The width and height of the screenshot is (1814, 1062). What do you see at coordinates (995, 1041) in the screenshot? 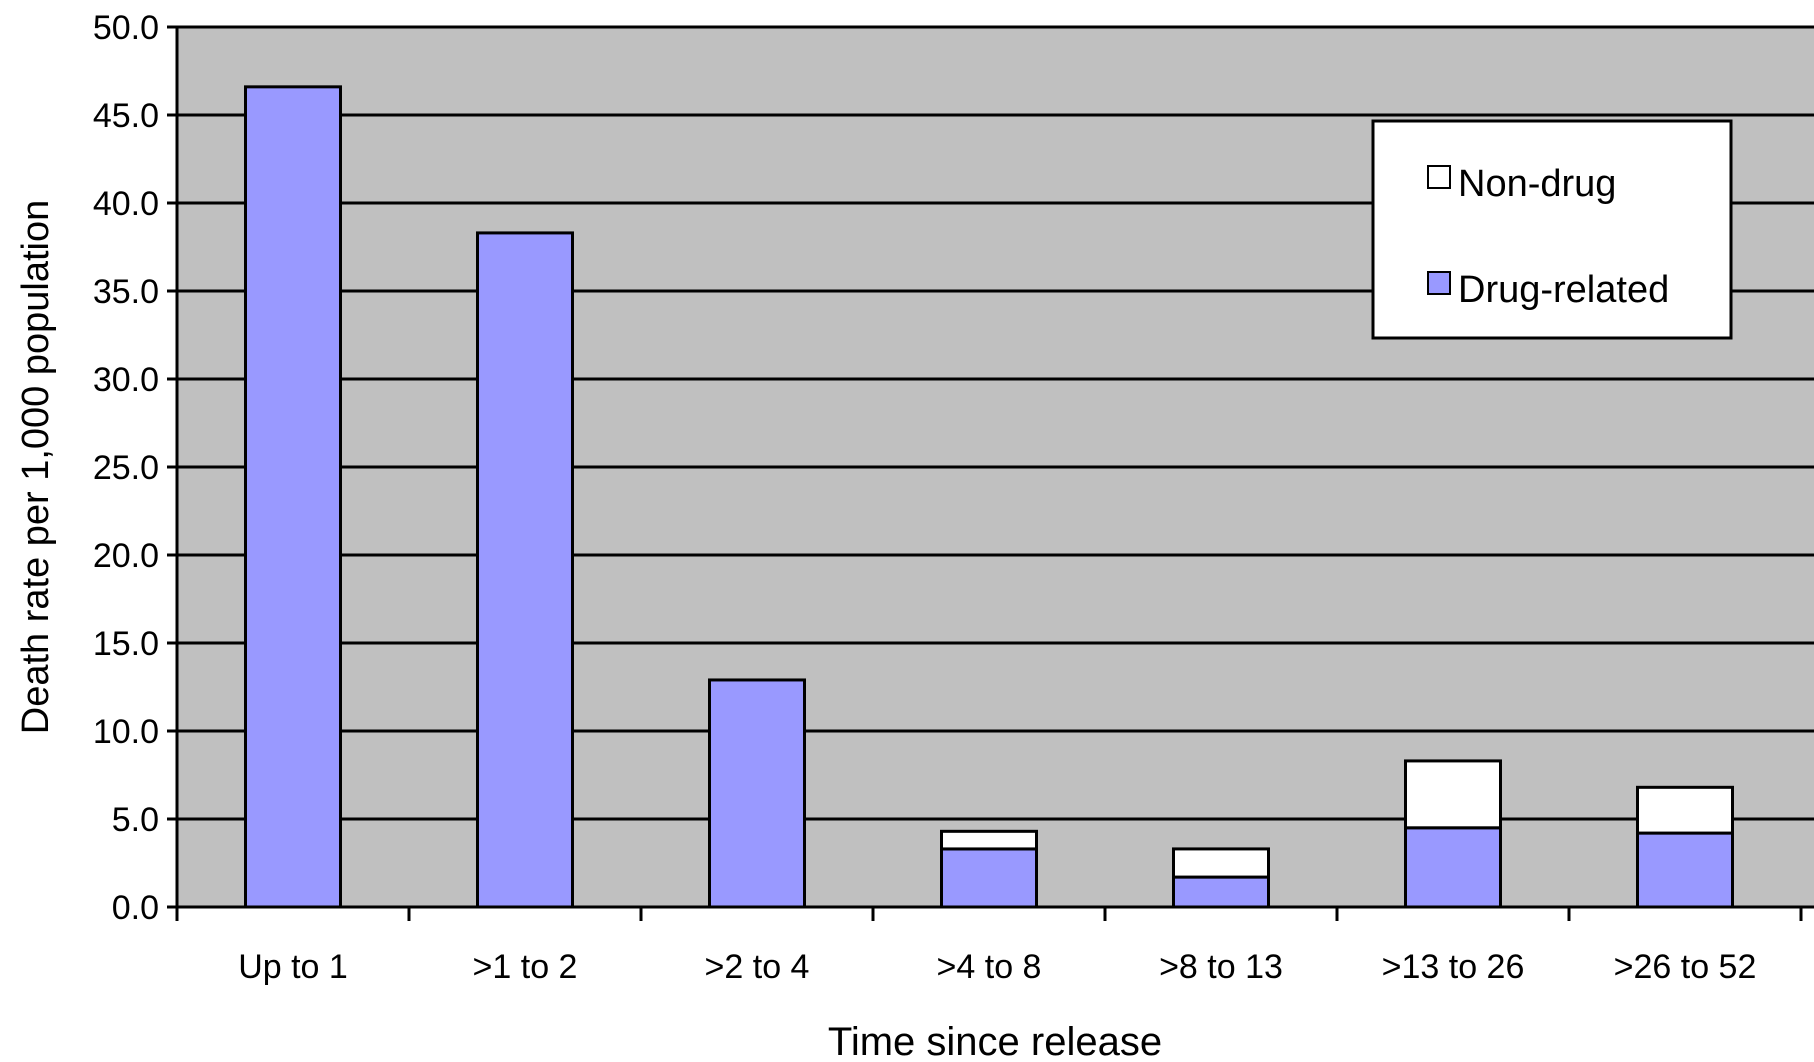
I see `x-axis-title: Time since release` at bounding box center [995, 1041].